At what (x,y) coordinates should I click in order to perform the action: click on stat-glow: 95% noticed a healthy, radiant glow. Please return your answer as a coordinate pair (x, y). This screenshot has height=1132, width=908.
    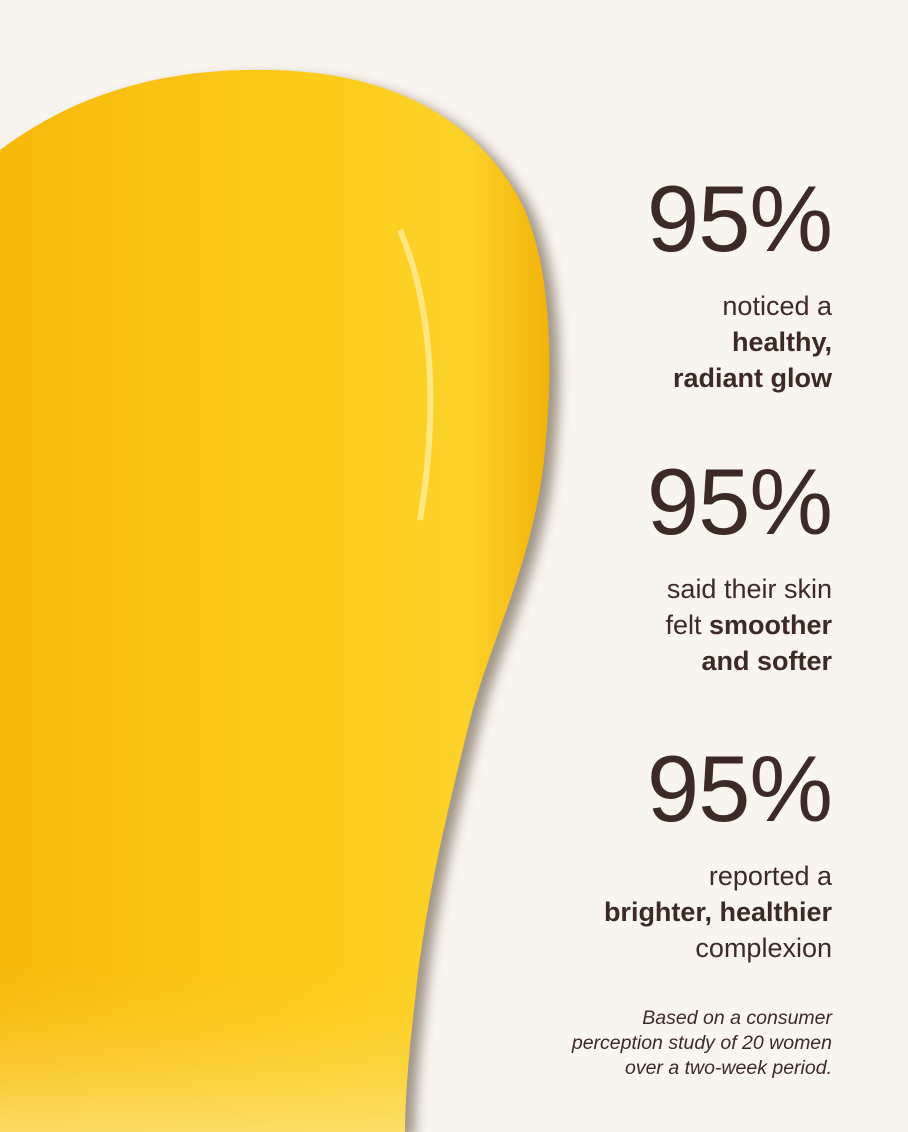
    Looking at the image, I should click on (739, 281).